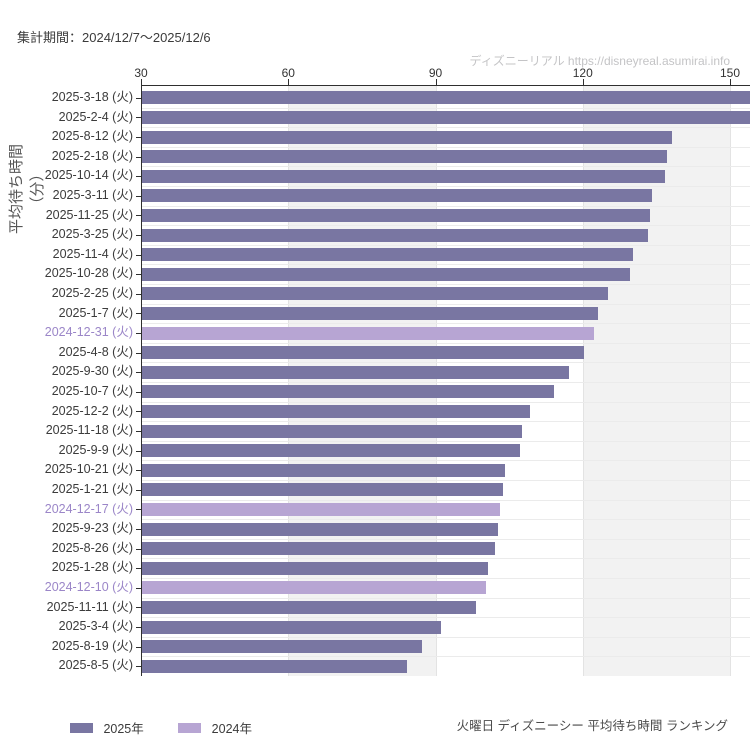 The height and width of the screenshot is (750, 750). Describe the element at coordinates (89, 606) in the screenshot. I see `row-label: 2025-11-11 (火)` at that location.